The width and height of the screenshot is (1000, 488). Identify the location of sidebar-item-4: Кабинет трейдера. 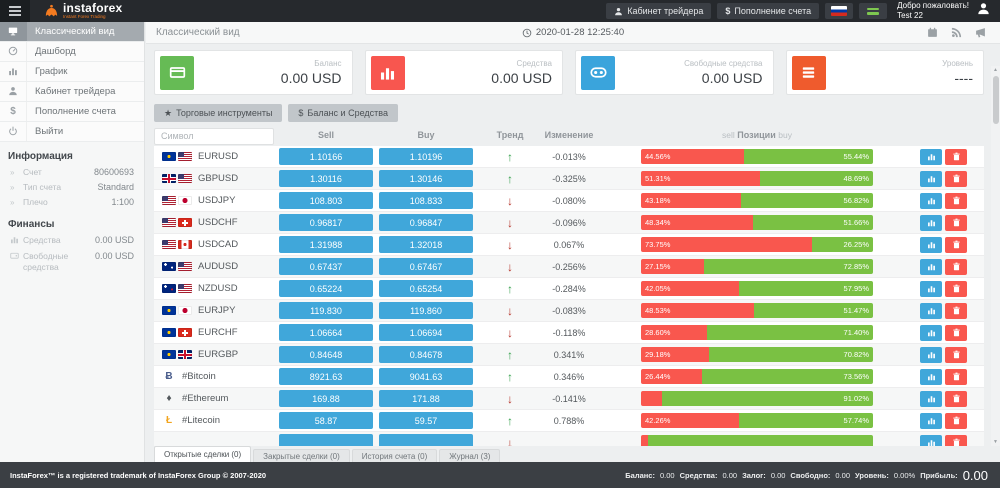
(72, 92).